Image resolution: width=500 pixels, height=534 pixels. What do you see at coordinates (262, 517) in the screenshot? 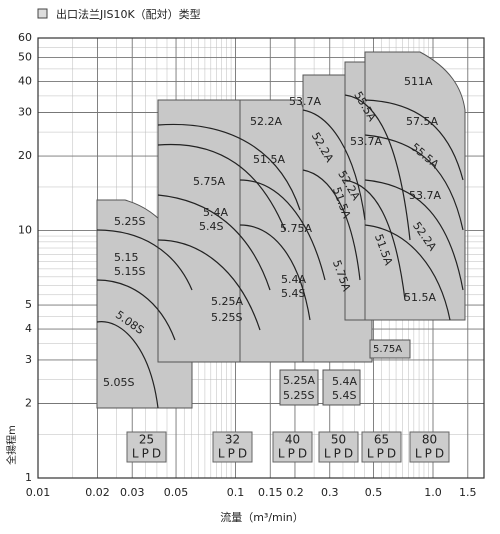
I see `x-axis-label: 流量（m³/min）` at bounding box center [262, 517].